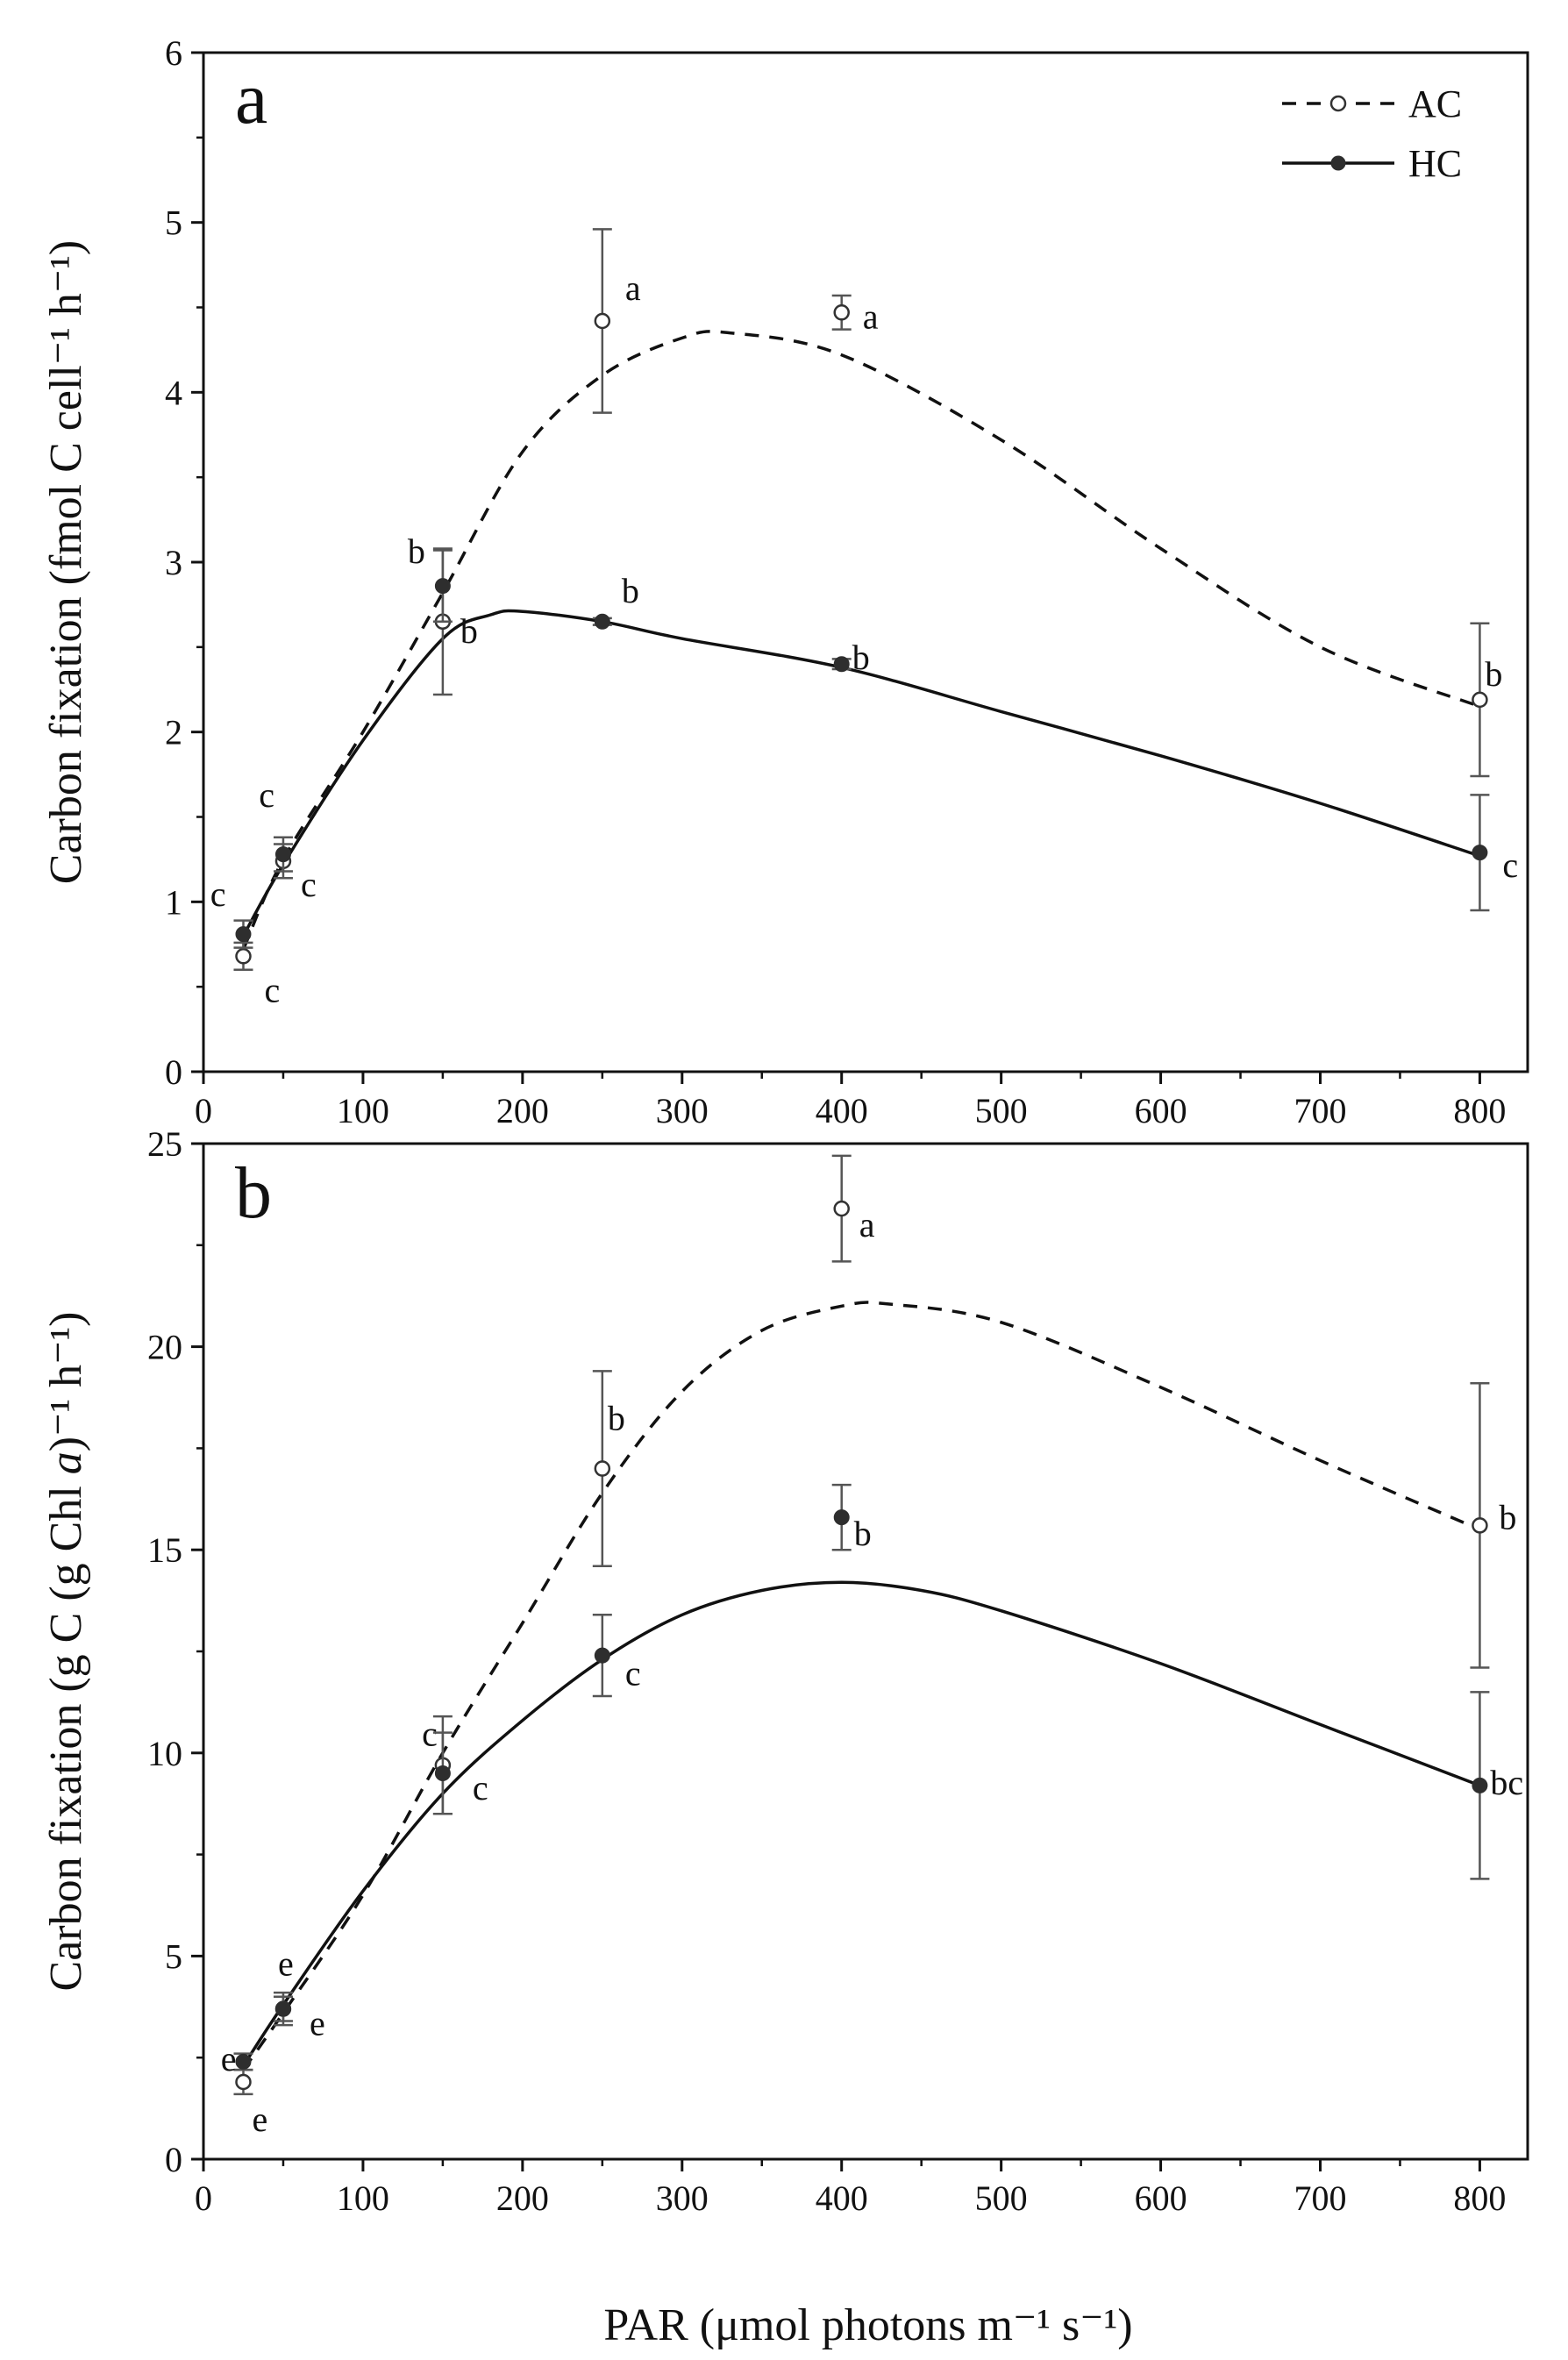 The image size is (1568, 2360). Describe the element at coordinates (165, 1550) in the screenshot. I see `y-tick-label: 15` at that location.